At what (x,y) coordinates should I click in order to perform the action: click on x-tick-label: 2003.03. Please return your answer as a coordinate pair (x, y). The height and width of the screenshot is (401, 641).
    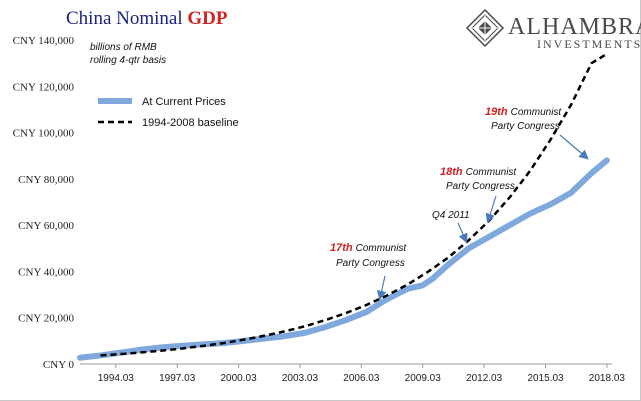
    Looking at the image, I should click on (300, 378).